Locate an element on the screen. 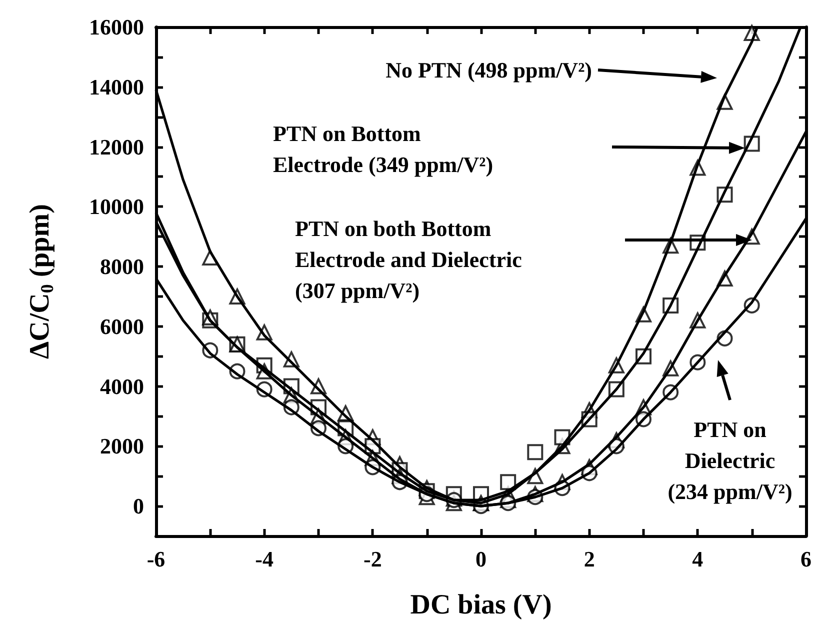 The image size is (820, 635). y-tick-label: 10000 is located at coordinates (116, 207).